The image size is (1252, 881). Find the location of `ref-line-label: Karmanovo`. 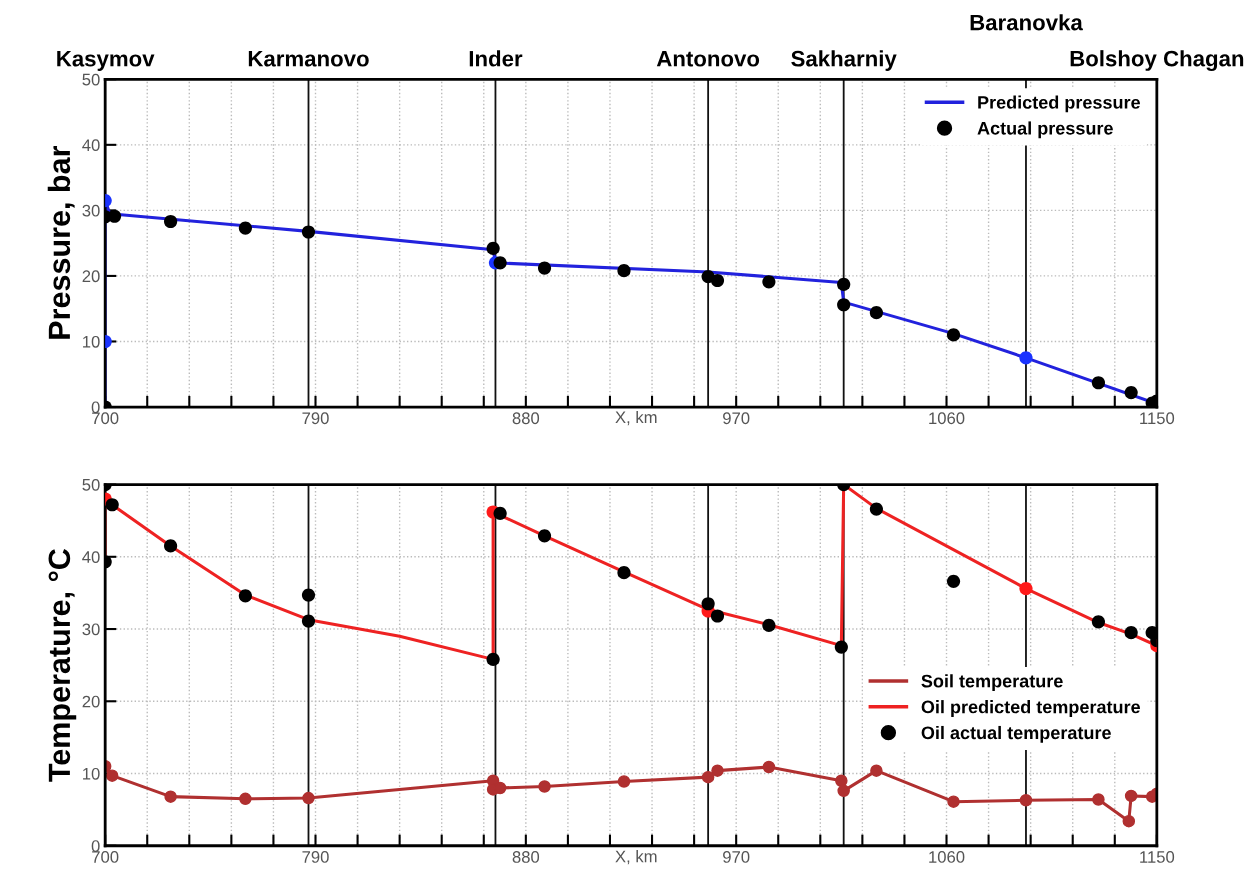

ref-line-label: Karmanovo is located at coordinates (308, 59).